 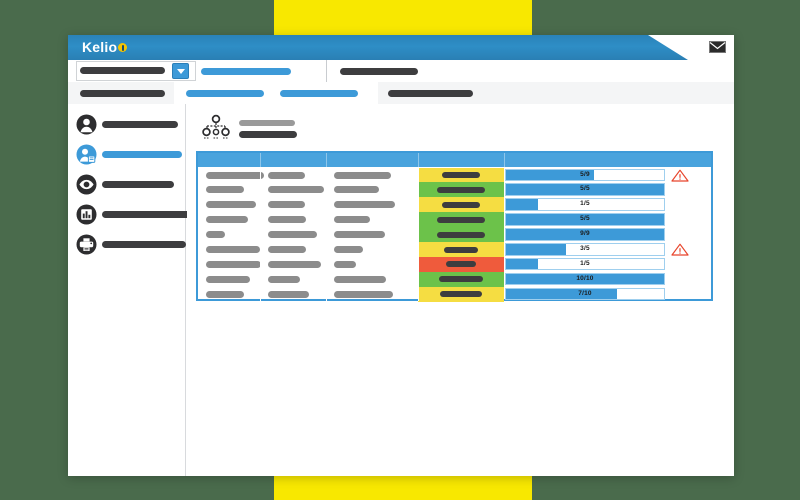 I want to click on toolbar-dropdown-value, so click(x=246, y=71).